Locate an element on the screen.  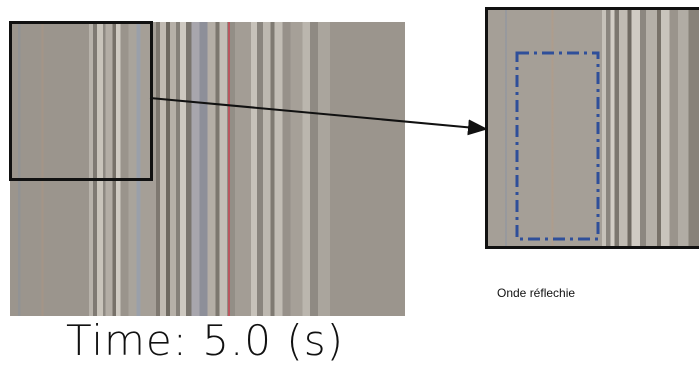
caption: Time: 5.0 (s) is located at coordinates (205, 340).